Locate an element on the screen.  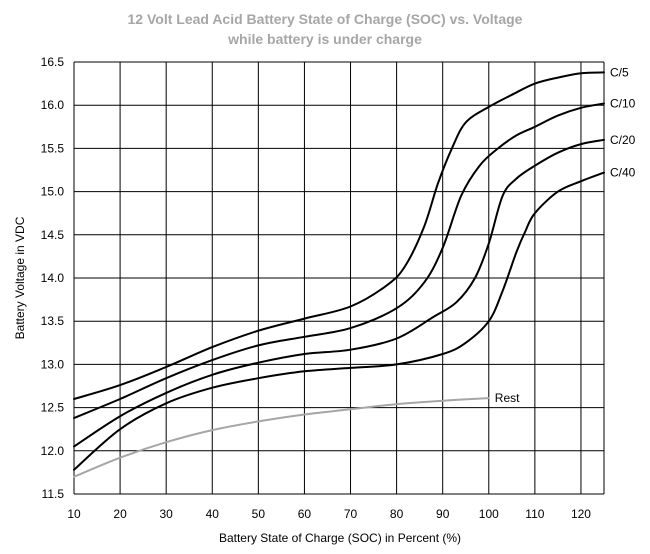
x-tick-label: 60 is located at coordinates (305, 514).